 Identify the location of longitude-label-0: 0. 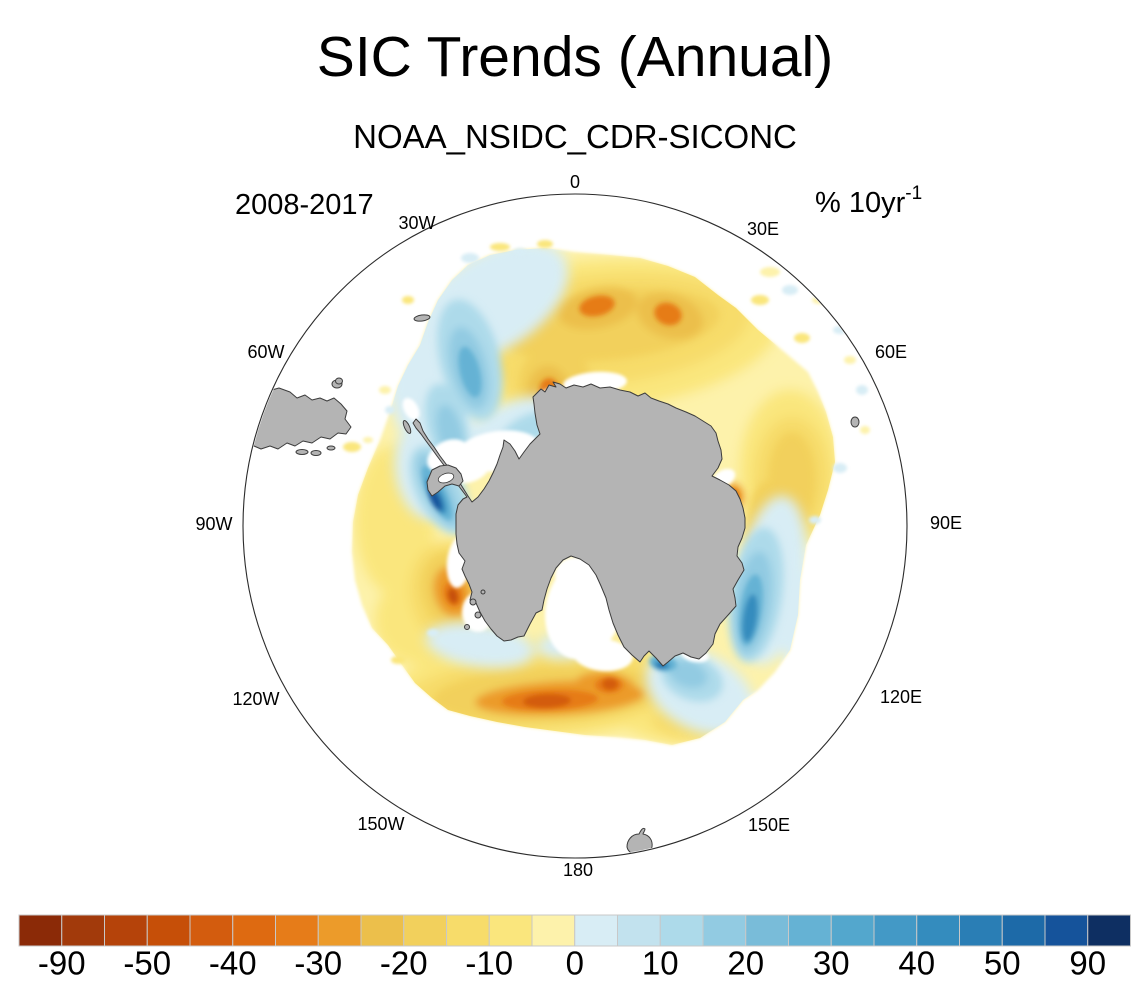
(575, 182).